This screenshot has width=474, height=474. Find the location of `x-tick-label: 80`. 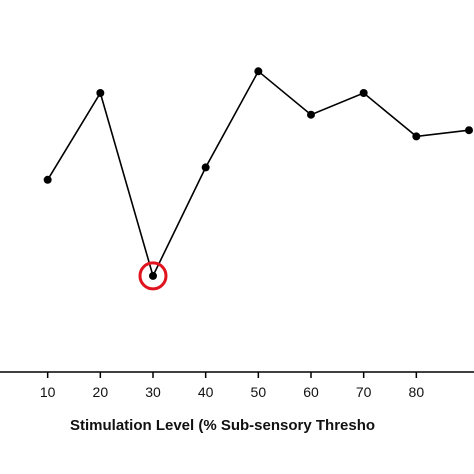

x-tick-label: 80 is located at coordinates (417, 392).